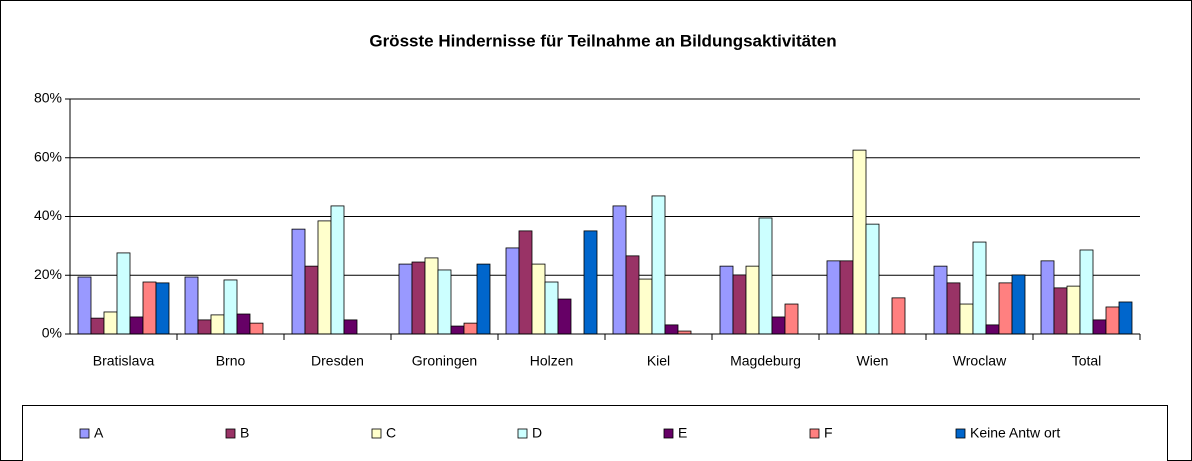 The width and height of the screenshot is (1192, 461). What do you see at coordinates (765, 361) in the screenshot?
I see `x-tick-label: Magdeburg` at bounding box center [765, 361].